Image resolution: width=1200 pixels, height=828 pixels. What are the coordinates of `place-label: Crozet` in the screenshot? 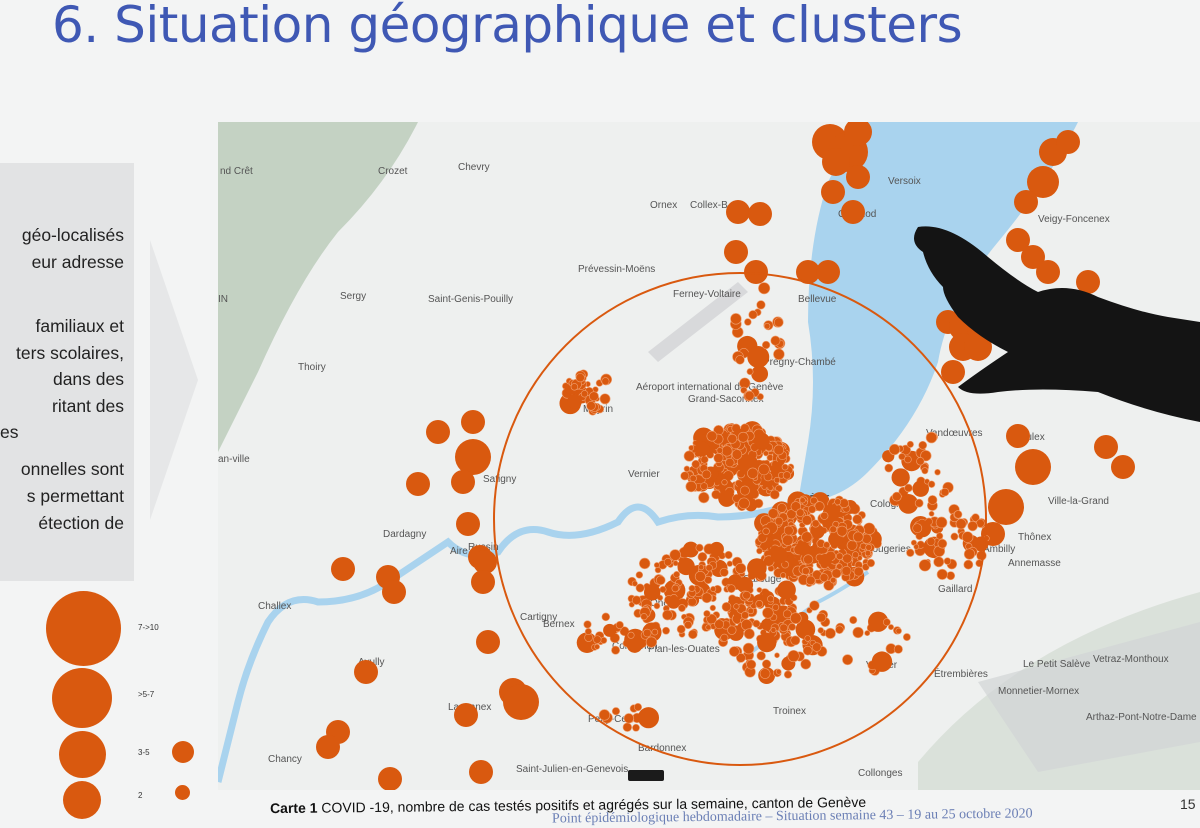 It's located at (393, 171).